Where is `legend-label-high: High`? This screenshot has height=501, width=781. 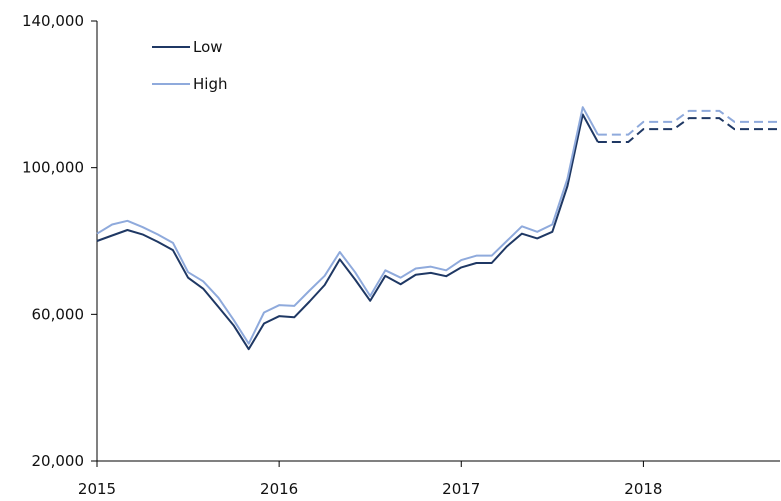
legend-label-high: High is located at coordinates (210, 84).